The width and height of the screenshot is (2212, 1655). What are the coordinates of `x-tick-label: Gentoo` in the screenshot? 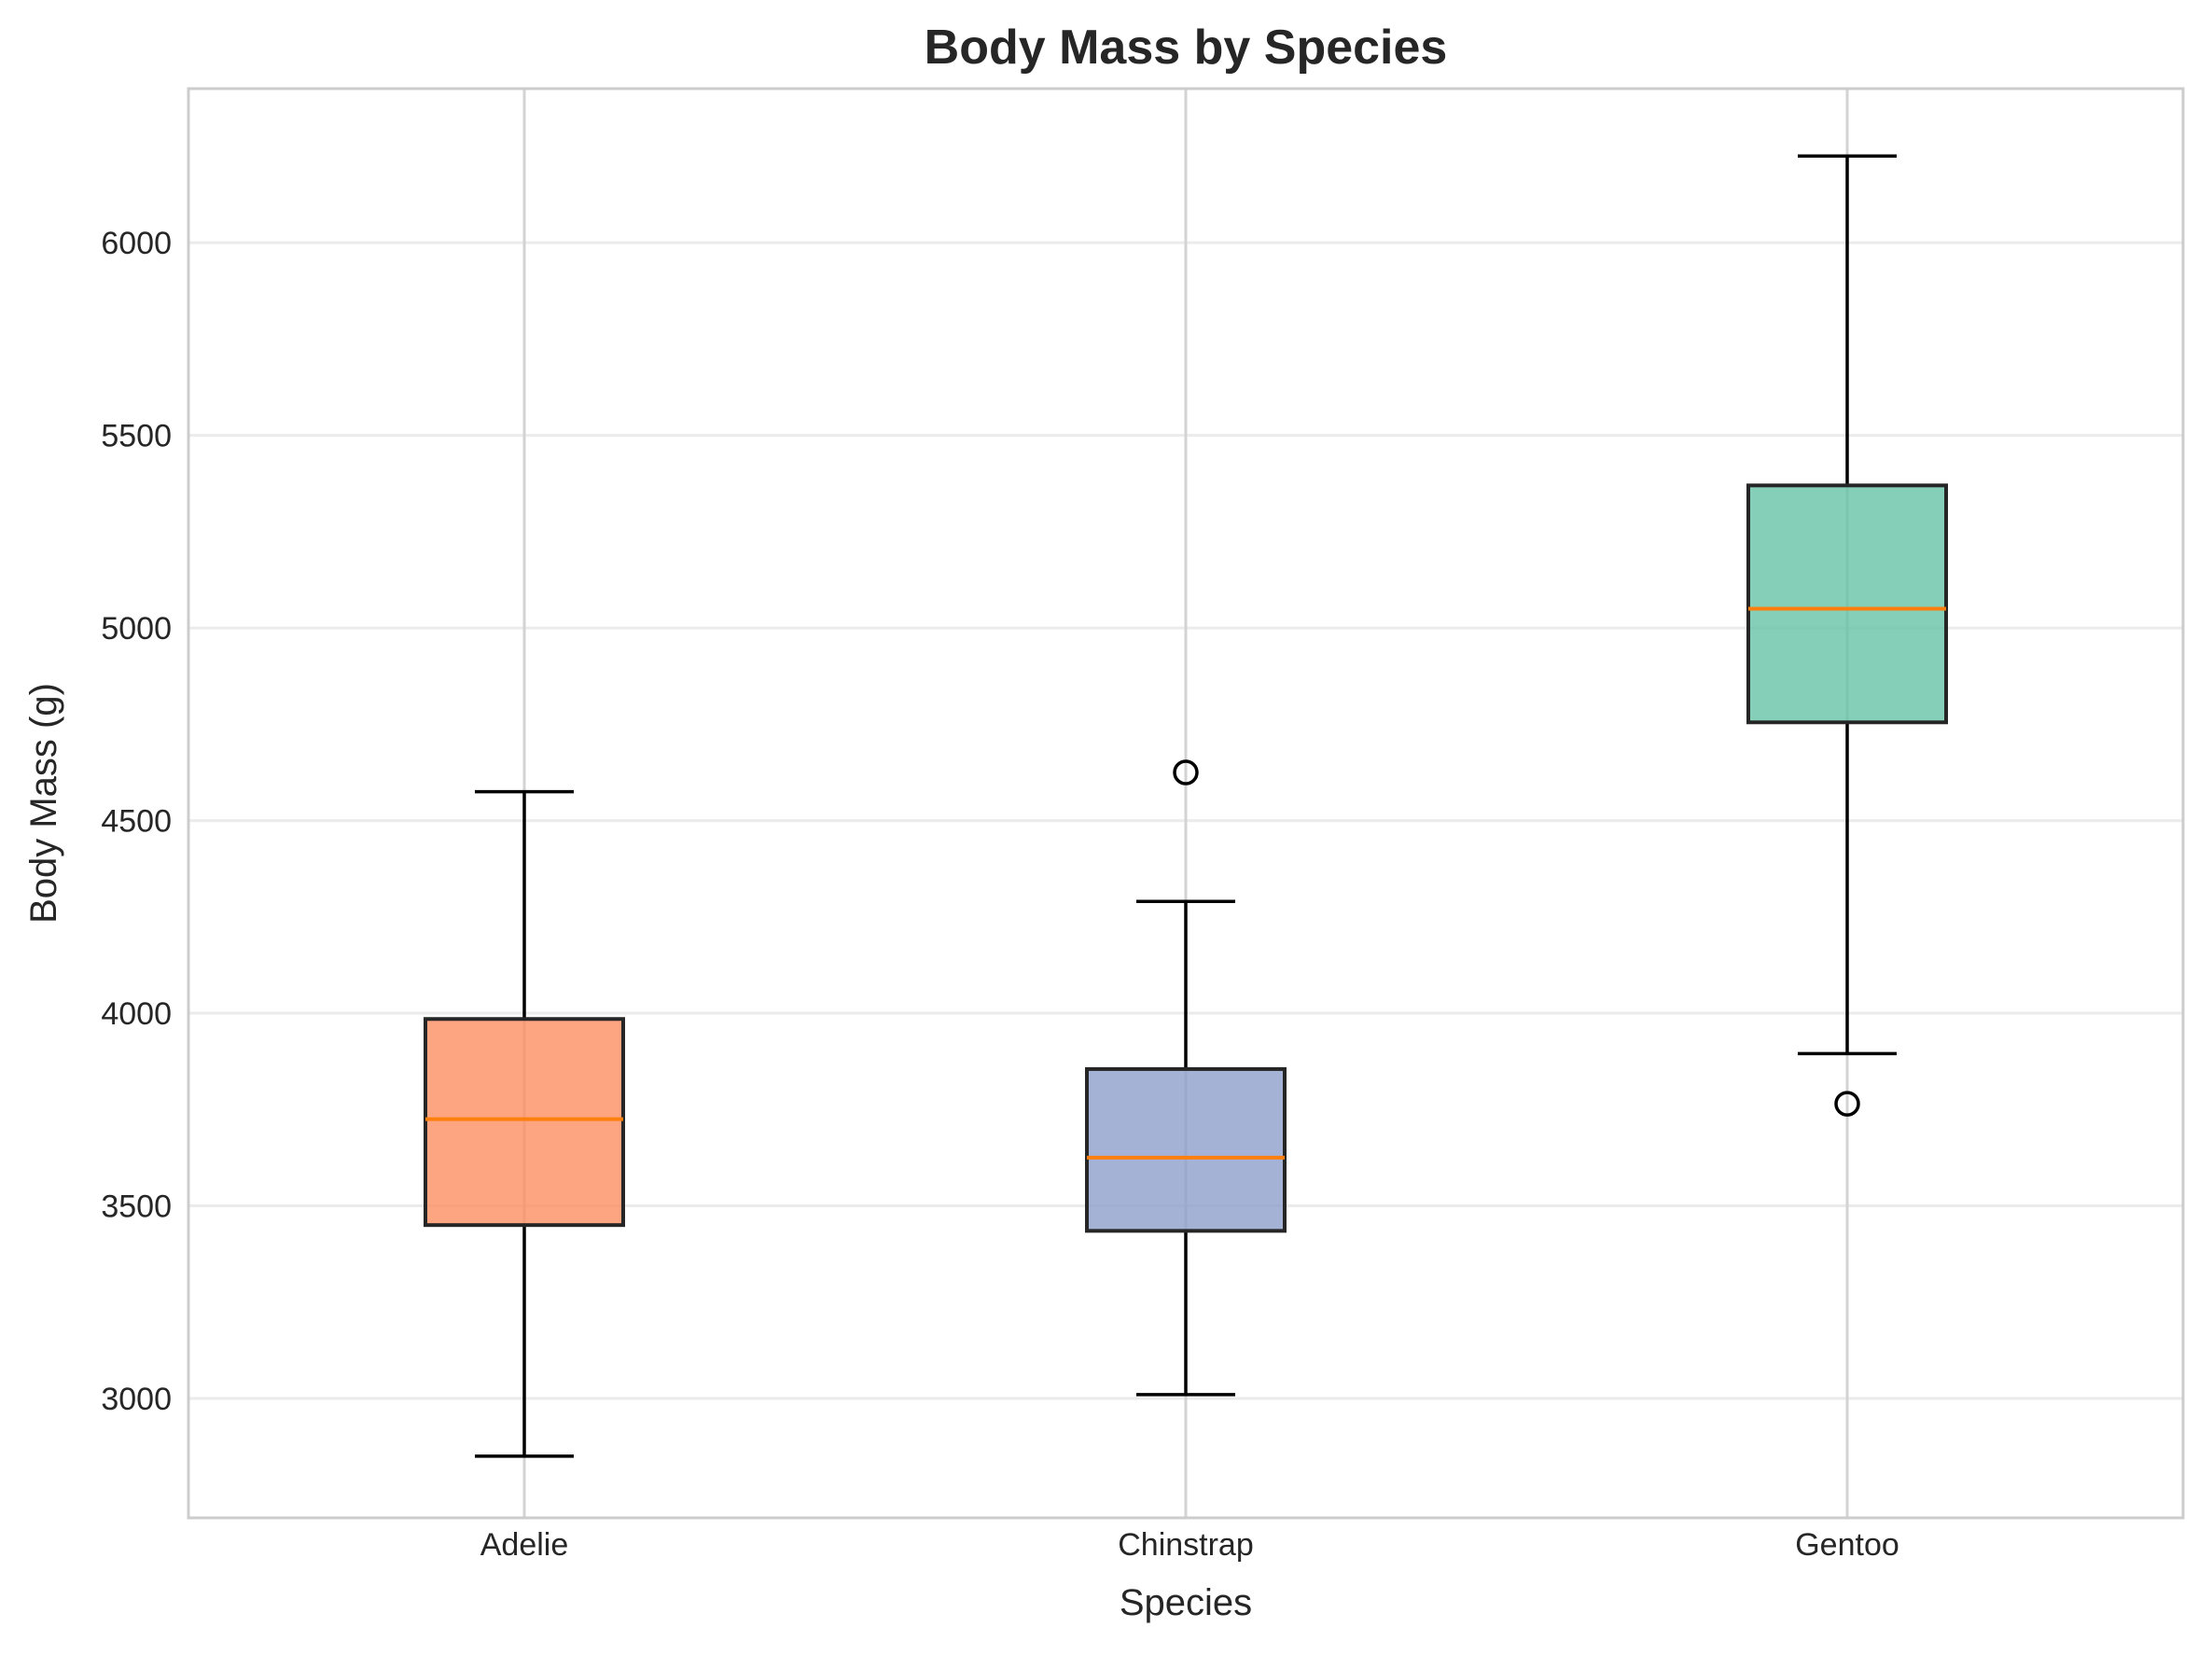 It's located at (1847, 1545).